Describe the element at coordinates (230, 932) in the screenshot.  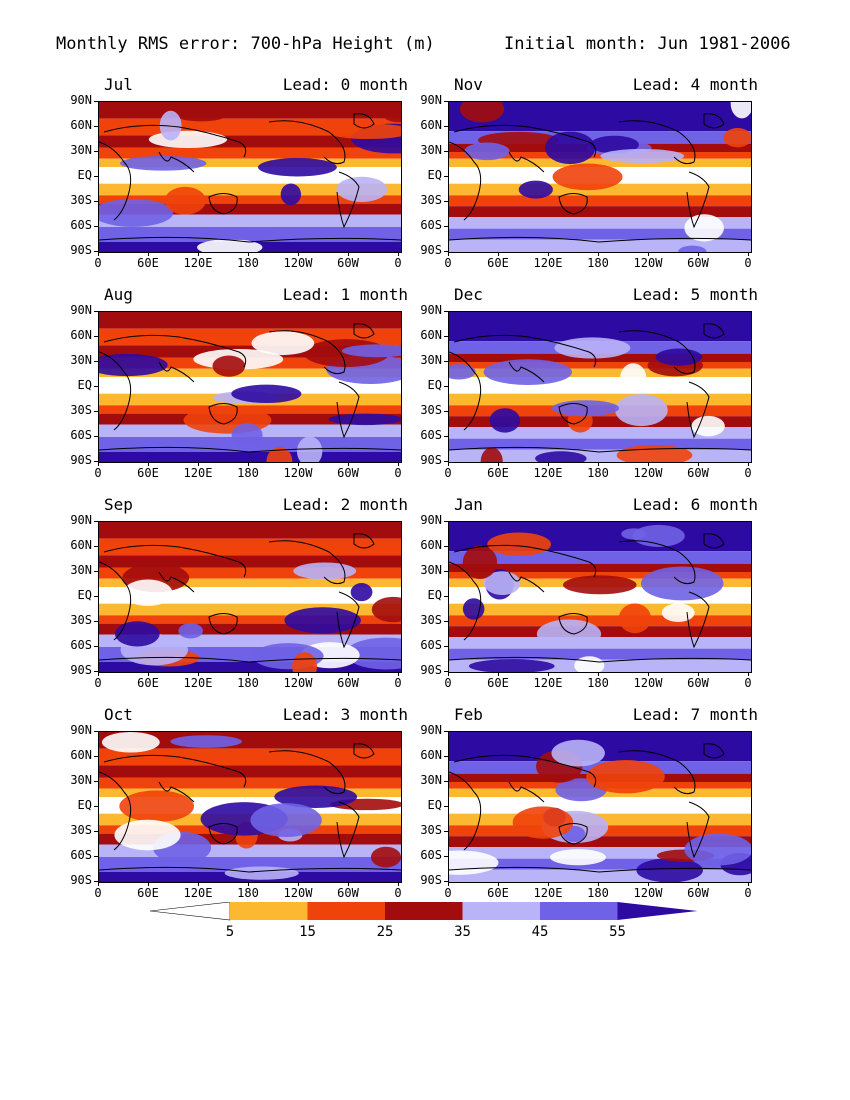
I see `colorbar-tick-label: 5` at that location.